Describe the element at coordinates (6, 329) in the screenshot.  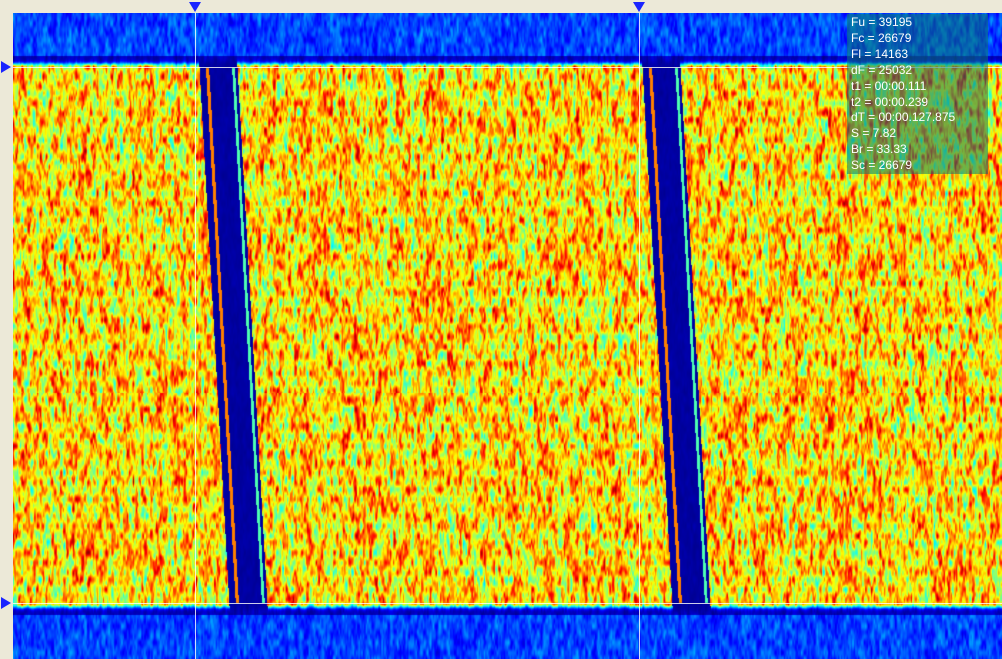
I see `frequency-marker-ruler` at that location.